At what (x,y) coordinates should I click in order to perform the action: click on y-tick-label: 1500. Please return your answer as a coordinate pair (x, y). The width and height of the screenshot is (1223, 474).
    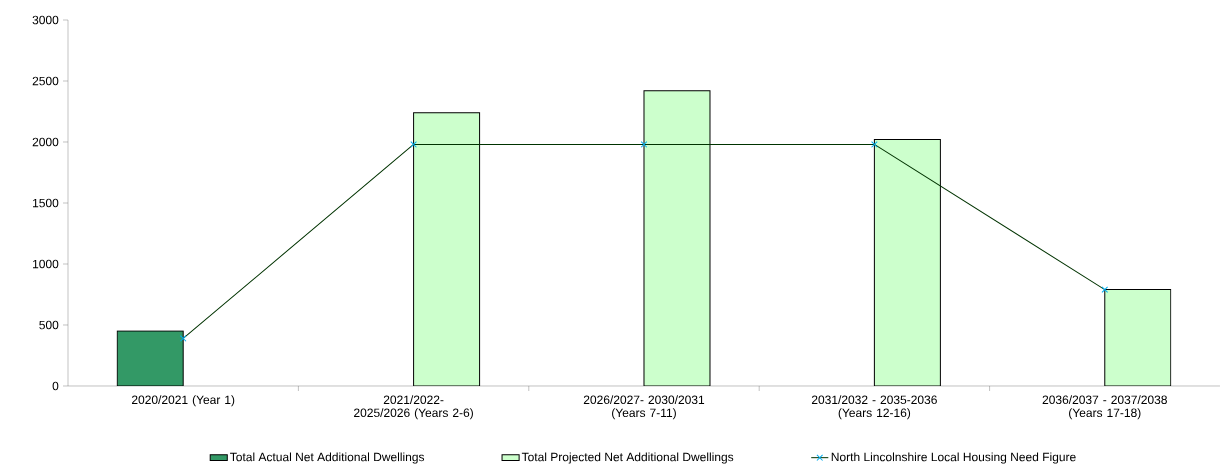
    Looking at the image, I should click on (46, 203).